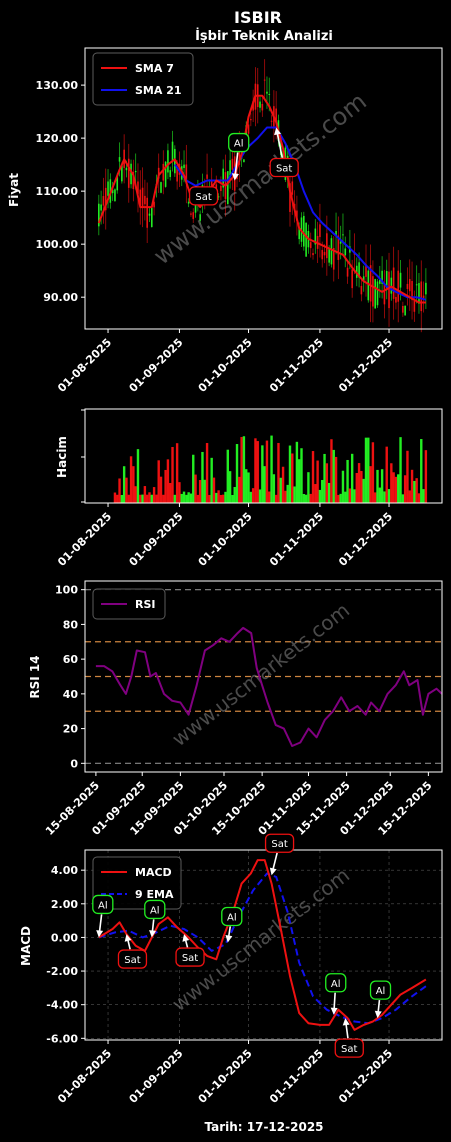 This screenshot has height=1142, width=451. What do you see at coordinates (269, 686) in the screenshot?
I see `rsi-line` at bounding box center [269, 686].